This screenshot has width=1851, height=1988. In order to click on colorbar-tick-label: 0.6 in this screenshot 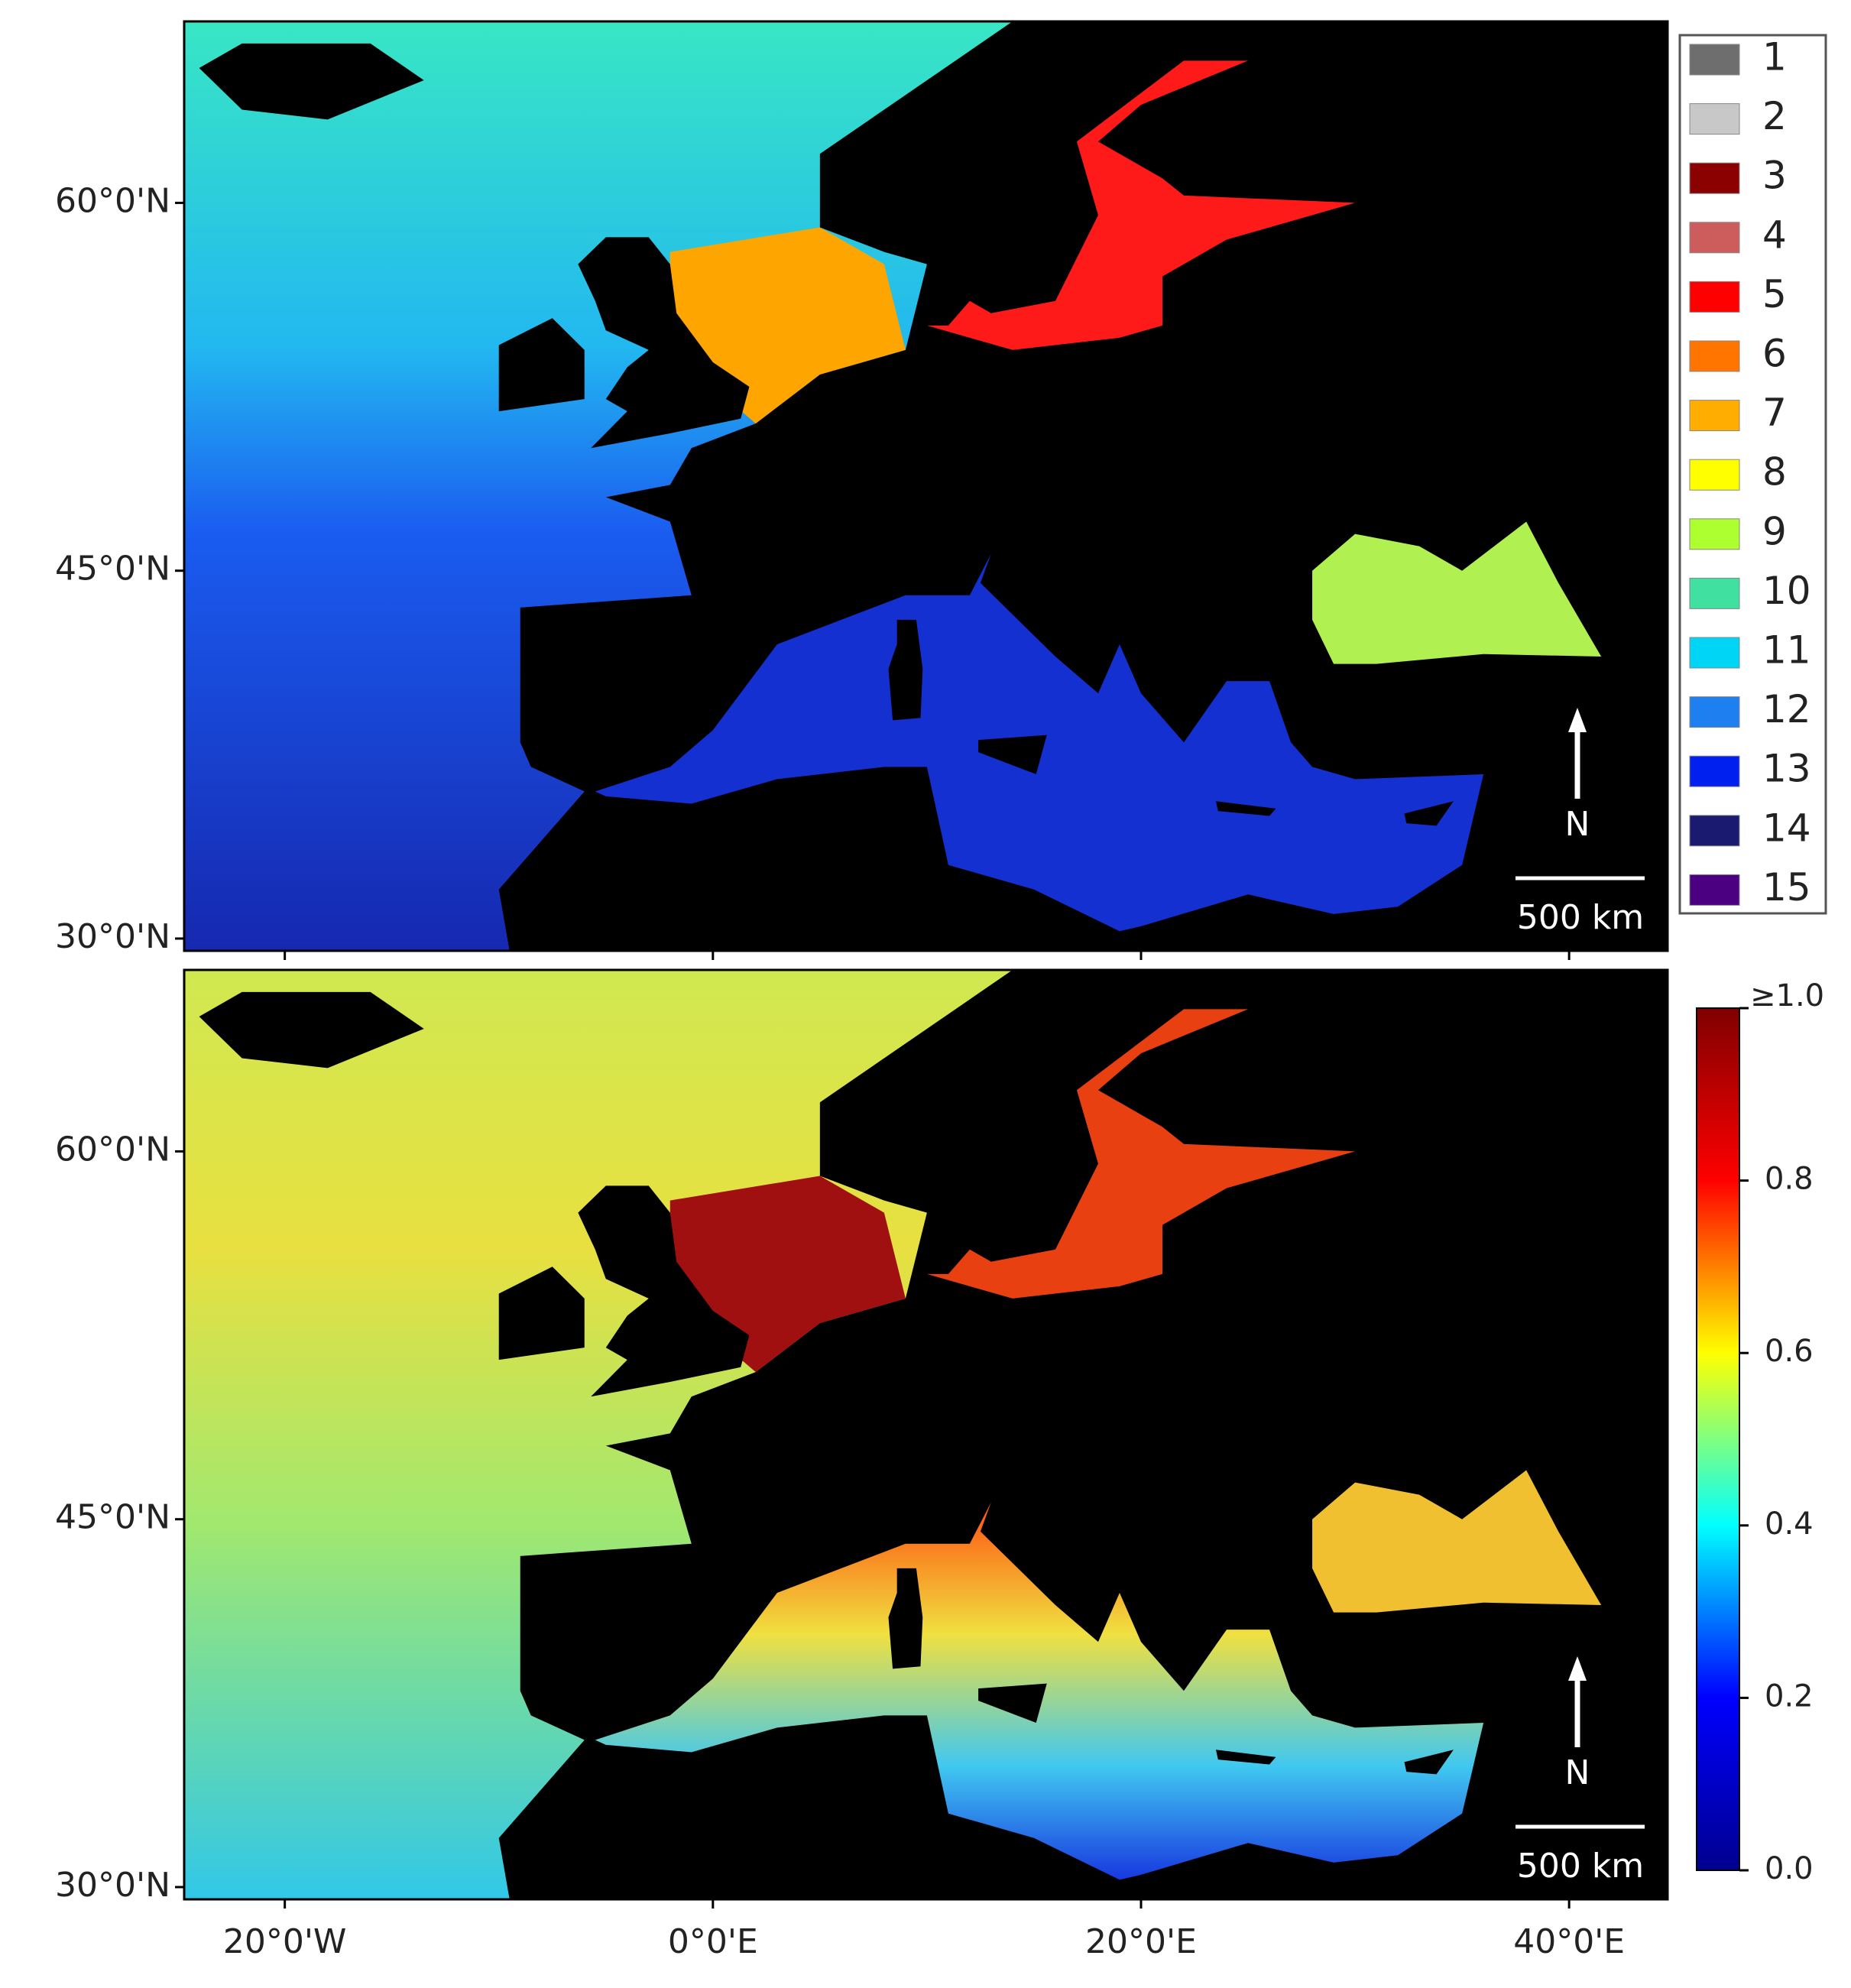, I will do `click(1790, 1352)`.